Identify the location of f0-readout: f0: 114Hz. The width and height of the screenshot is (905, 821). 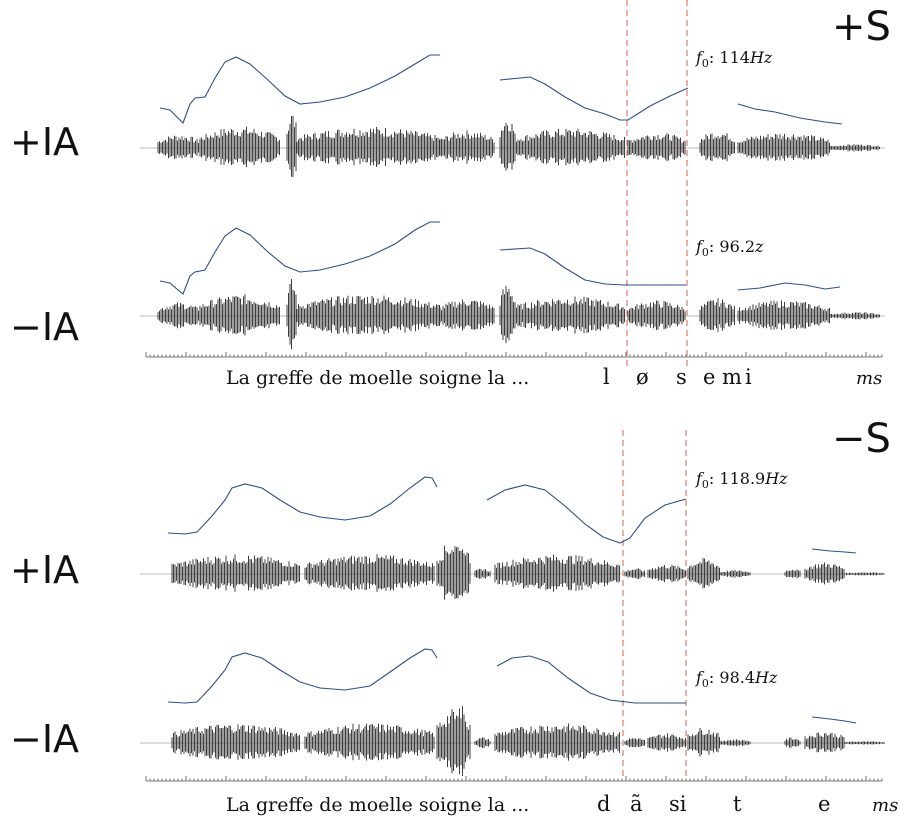
(734, 59).